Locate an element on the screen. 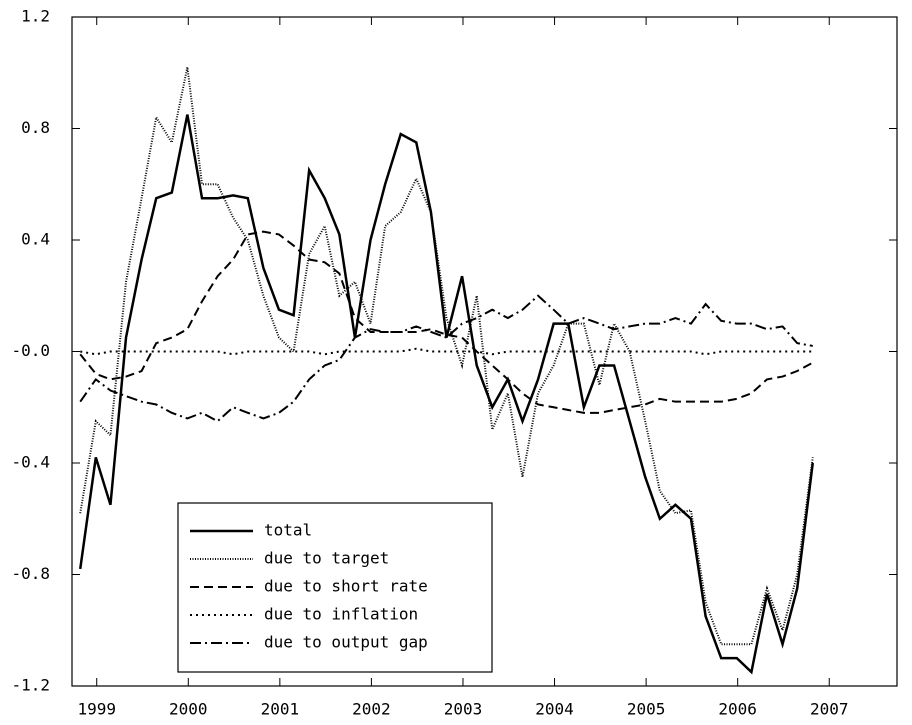 This screenshot has height=725, width=912. y-tick-label: 0.4 is located at coordinates (35, 239).